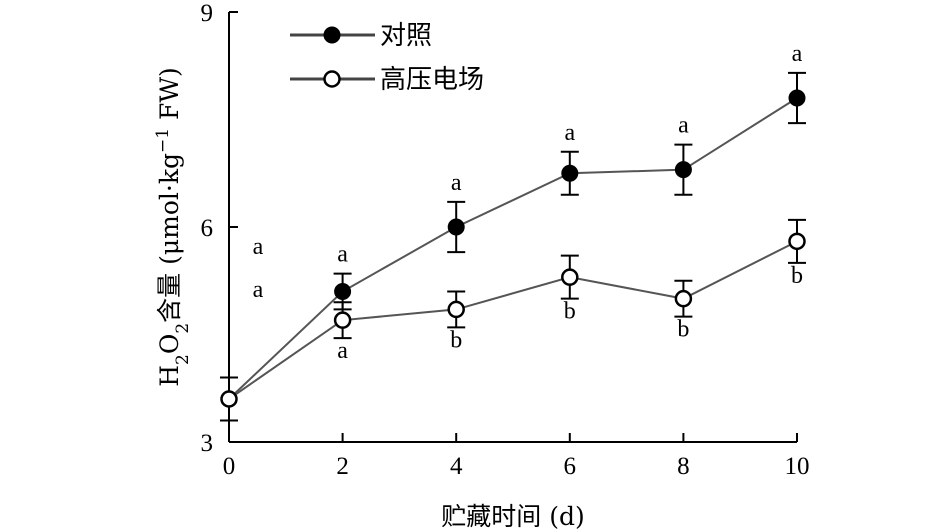 Image resolution: width=945 pixels, height=532 pixels. What do you see at coordinates (207, 228) in the screenshot?
I see `y-tick-label: 6` at bounding box center [207, 228].